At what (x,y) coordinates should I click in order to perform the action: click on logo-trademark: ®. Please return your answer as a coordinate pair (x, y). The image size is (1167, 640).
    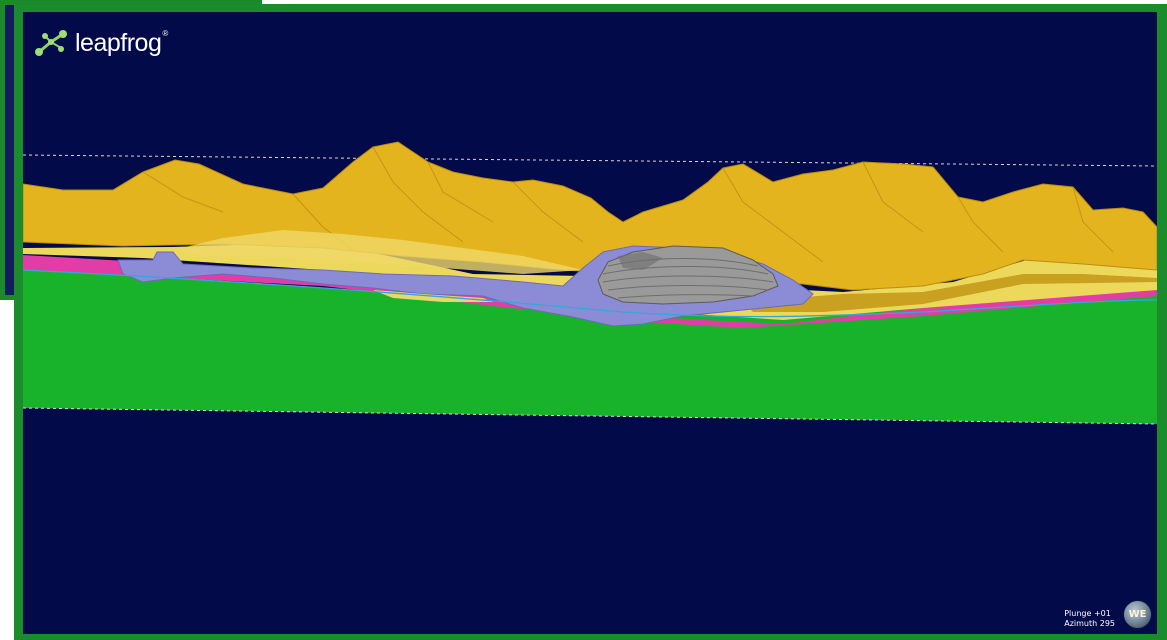
    Looking at the image, I should click on (165, 33).